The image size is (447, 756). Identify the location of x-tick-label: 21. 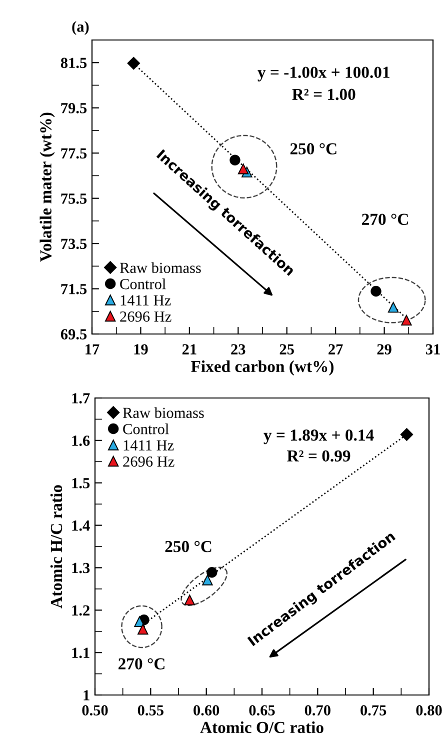
(189, 349).